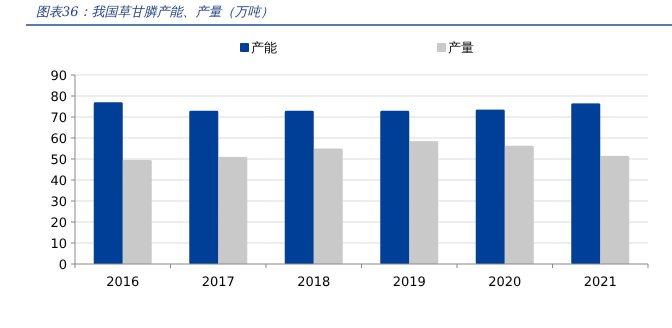 Image resolution: width=672 pixels, height=328 pixels. I want to click on y-tick-label: 20, so click(58, 223).